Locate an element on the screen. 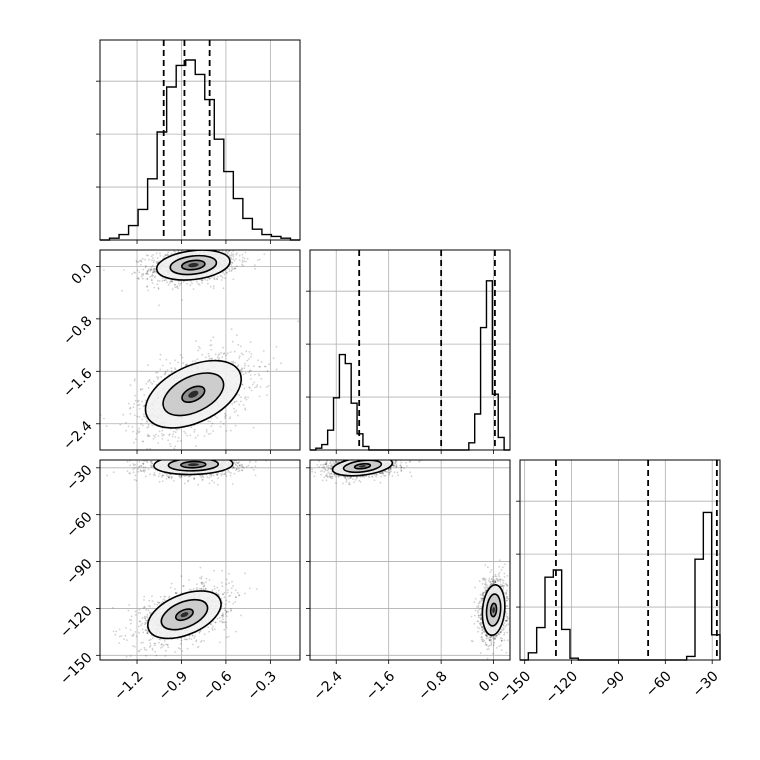 The image size is (760, 760). density-peak is located at coordinates (193, 394).